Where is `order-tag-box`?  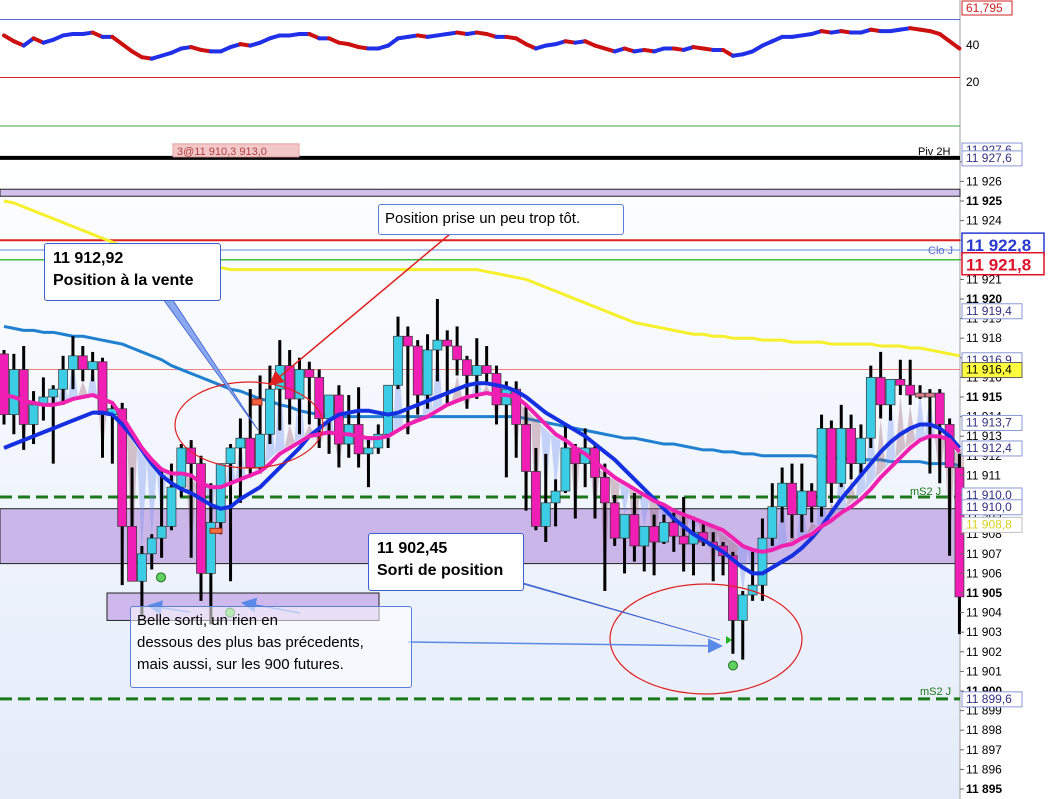 order-tag-box is located at coordinates (236, 150).